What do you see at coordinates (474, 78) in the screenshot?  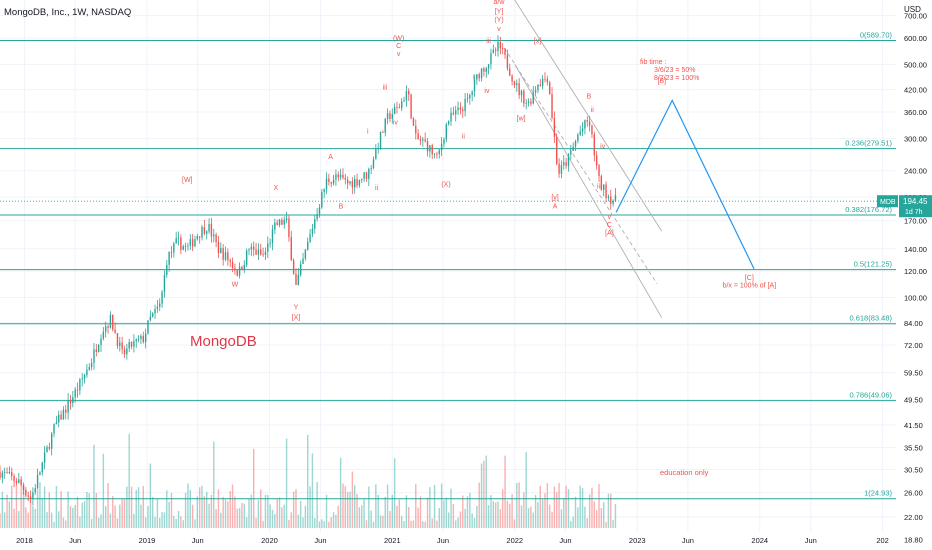 I see `wave-label: i` at bounding box center [474, 78].